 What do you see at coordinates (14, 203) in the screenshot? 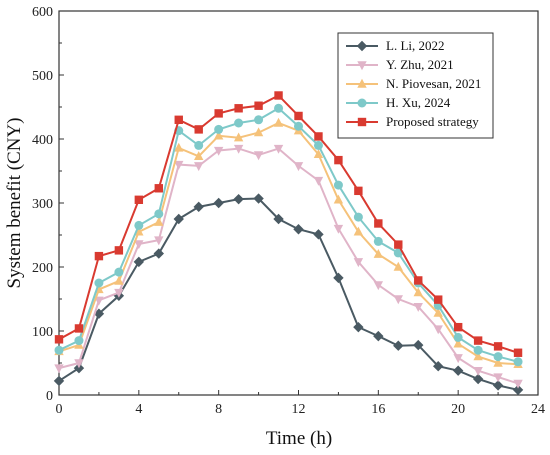
I see `y-axis-title: System benefit (CNY)` at bounding box center [14, 203].